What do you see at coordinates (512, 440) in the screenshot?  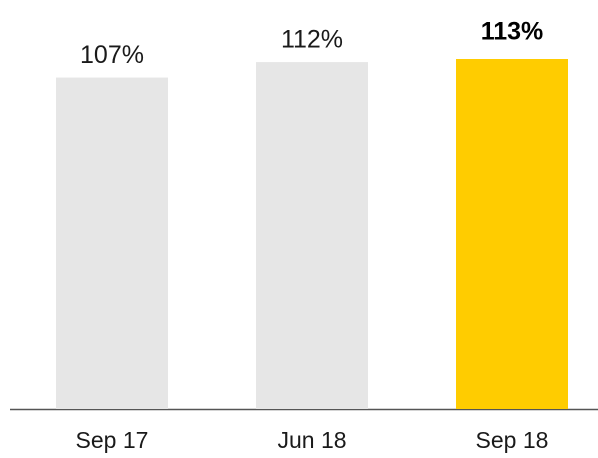 I see `x-tick-label: Sep 18` at bounding box center [512, 440].